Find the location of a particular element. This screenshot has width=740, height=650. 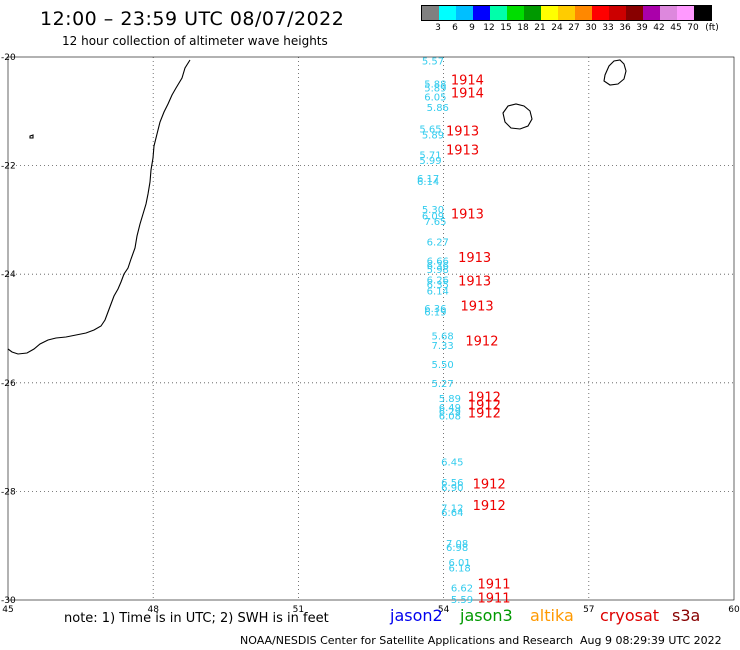

generated-timestamp: Aug 9 08:29:39 UTC 2022 is located at coordinates (651, 640).